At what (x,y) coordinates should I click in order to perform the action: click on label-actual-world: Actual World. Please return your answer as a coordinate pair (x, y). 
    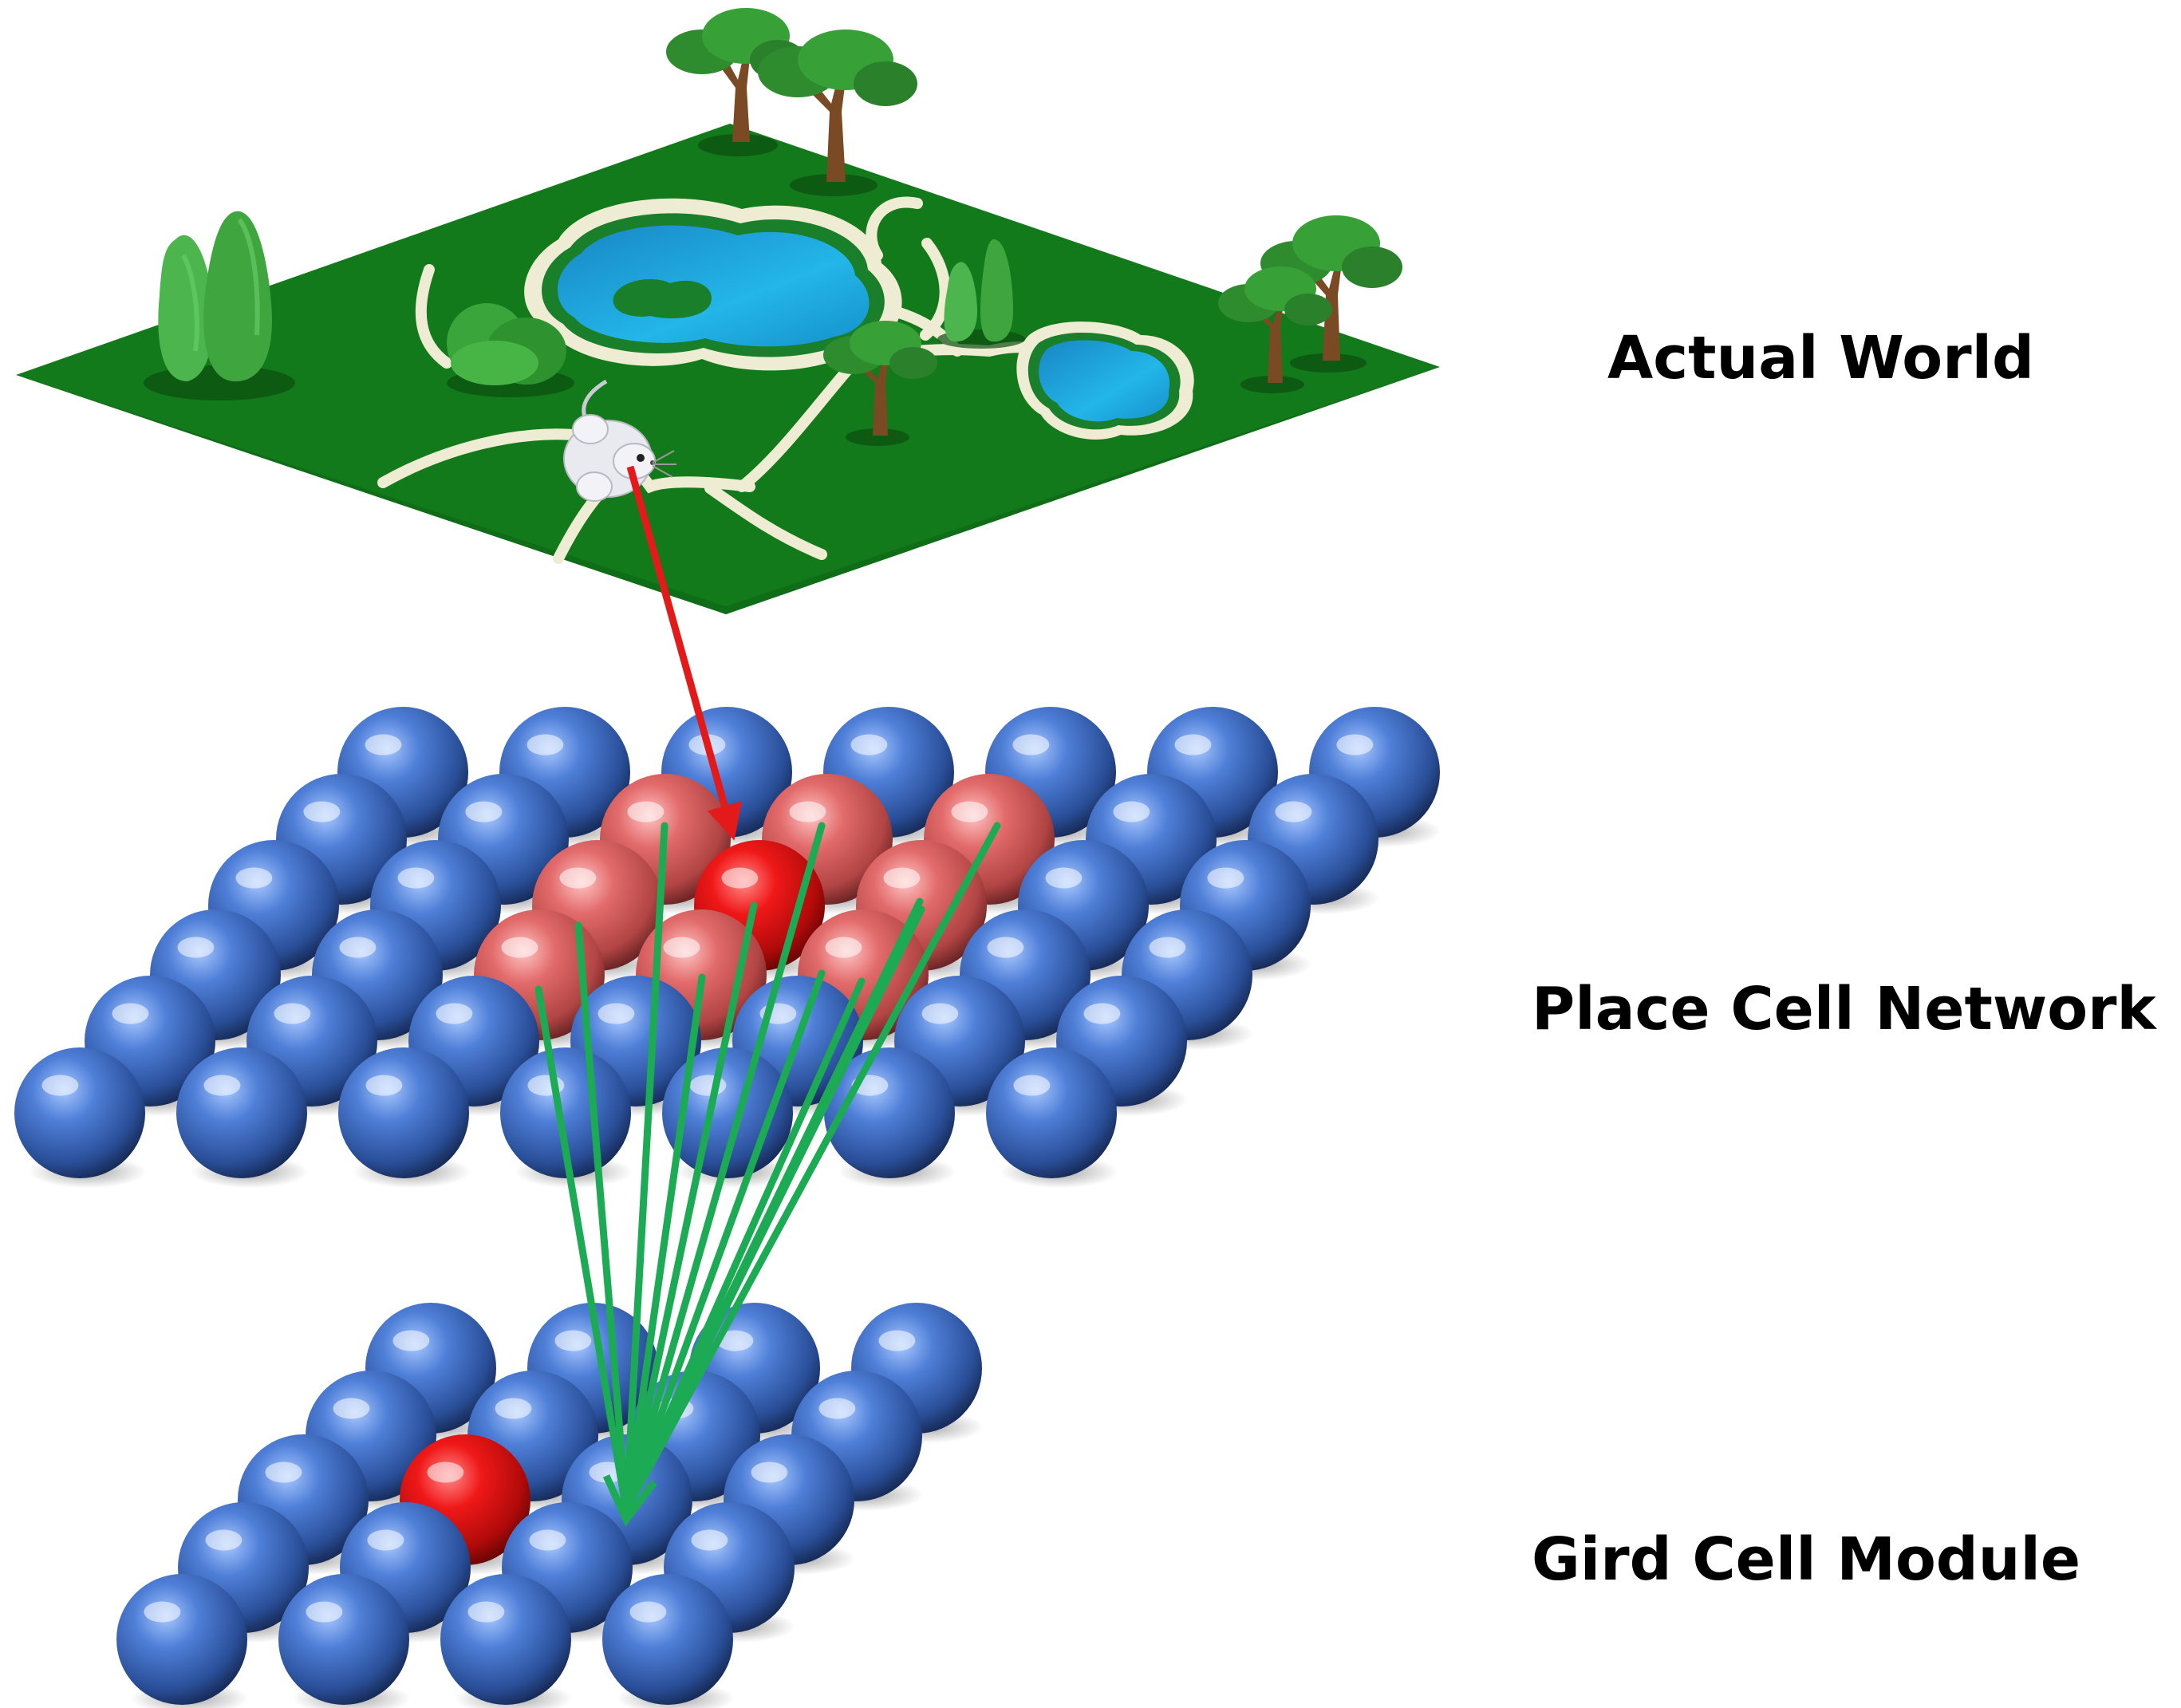
    Looking at the image, I should click on (1820, 358).